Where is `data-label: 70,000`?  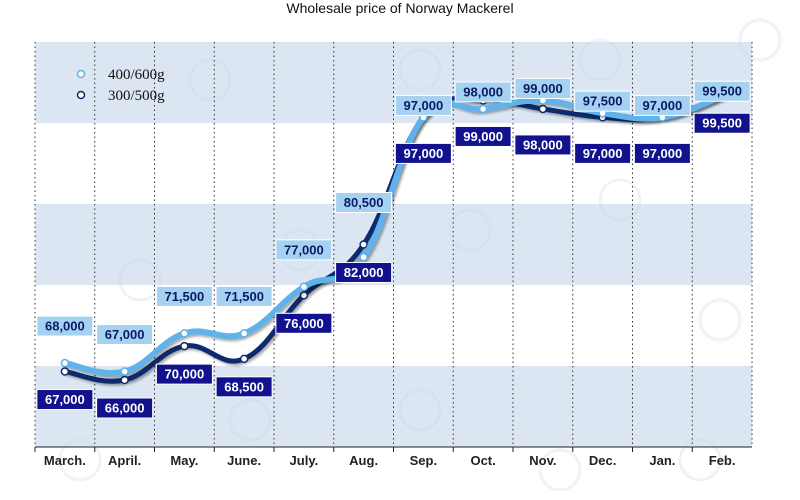
data-label: 70,000 is located at coordinates (184, 374).